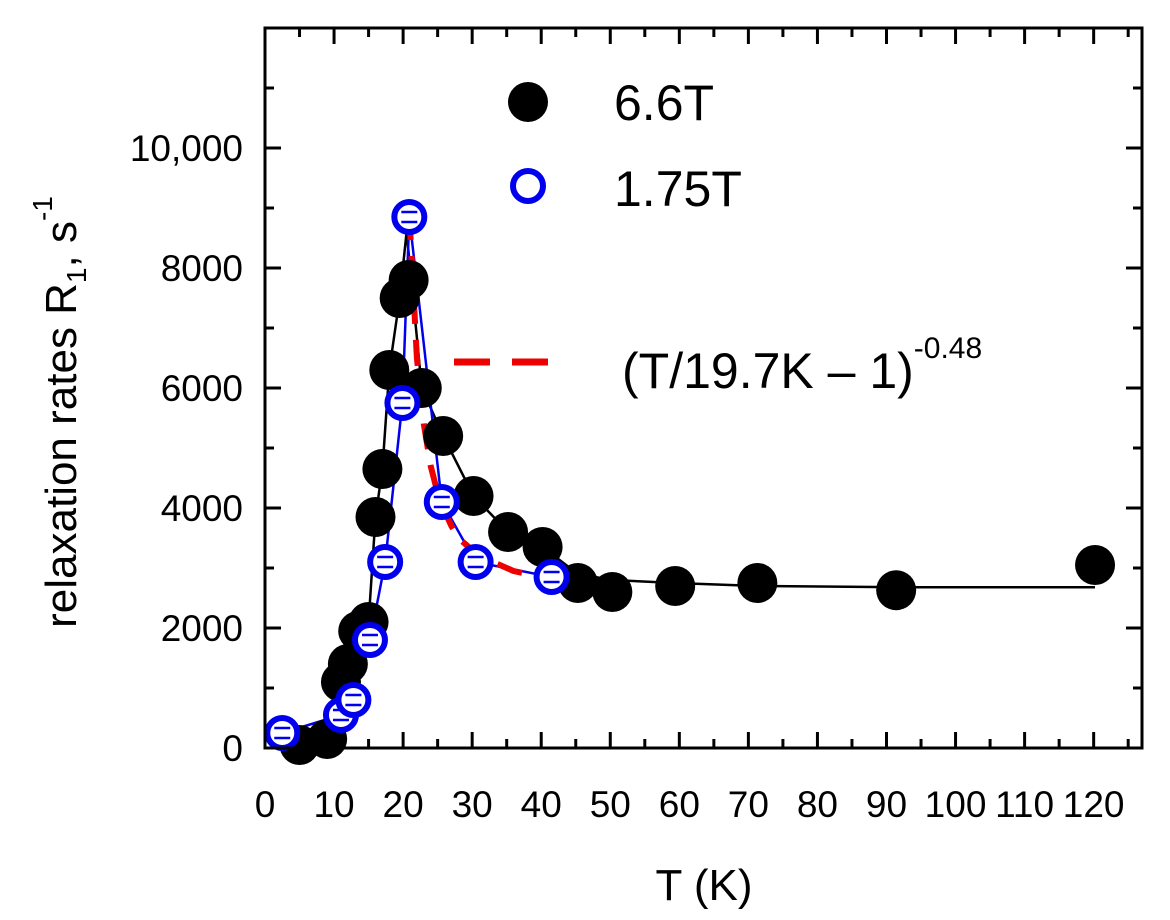 The image size is (1170, 920). I want to click on y-tick-label: 4000, so click(202, 508).